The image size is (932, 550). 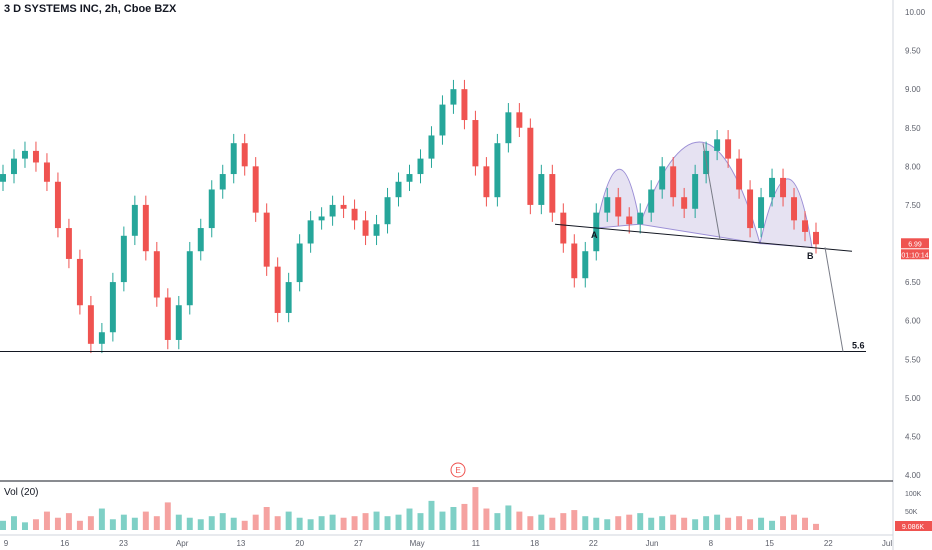 I want to click on right-shoulder, so click(x=786, y=213).